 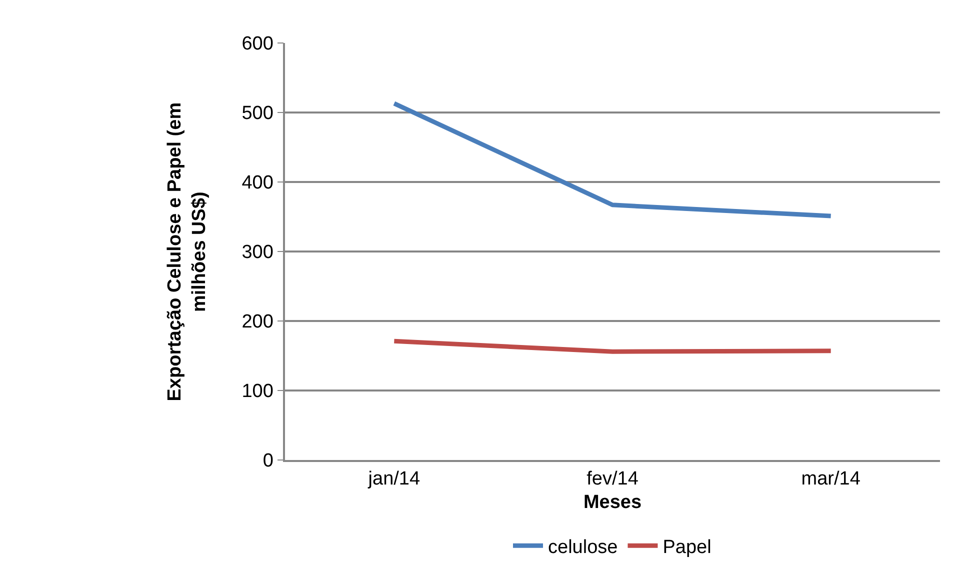 What do you see at coordinates (258, 253) in the screenshot?
I see `y-tick-label: 300` at bounding box center [258, 253].